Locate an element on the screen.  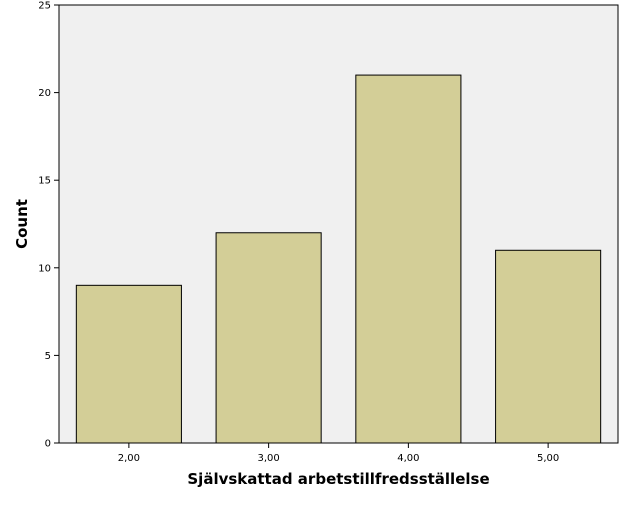
x-tick-label: 5,00 is located at coordinates (548, 458).